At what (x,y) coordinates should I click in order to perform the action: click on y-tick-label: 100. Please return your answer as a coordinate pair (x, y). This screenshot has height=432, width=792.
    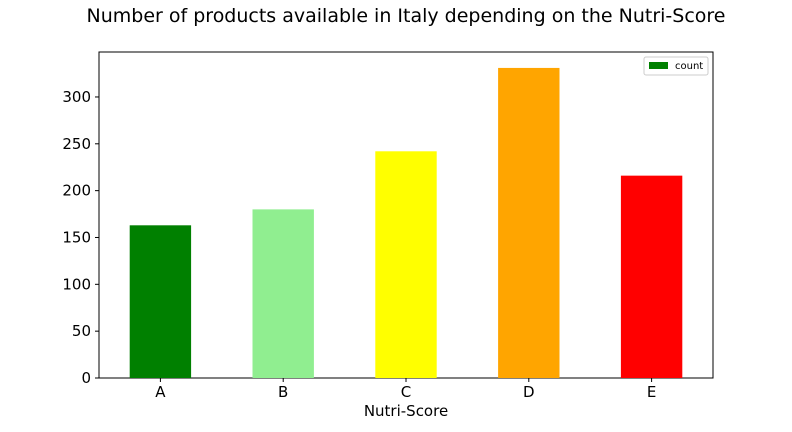
    Looking at the image, I should click on (76, 284).